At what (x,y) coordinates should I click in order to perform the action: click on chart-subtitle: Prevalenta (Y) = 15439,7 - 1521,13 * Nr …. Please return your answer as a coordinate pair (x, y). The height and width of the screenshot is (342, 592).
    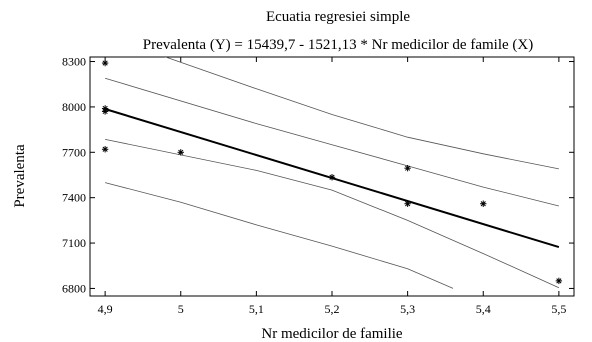
    Looking at the image, I should click on (338, 45).